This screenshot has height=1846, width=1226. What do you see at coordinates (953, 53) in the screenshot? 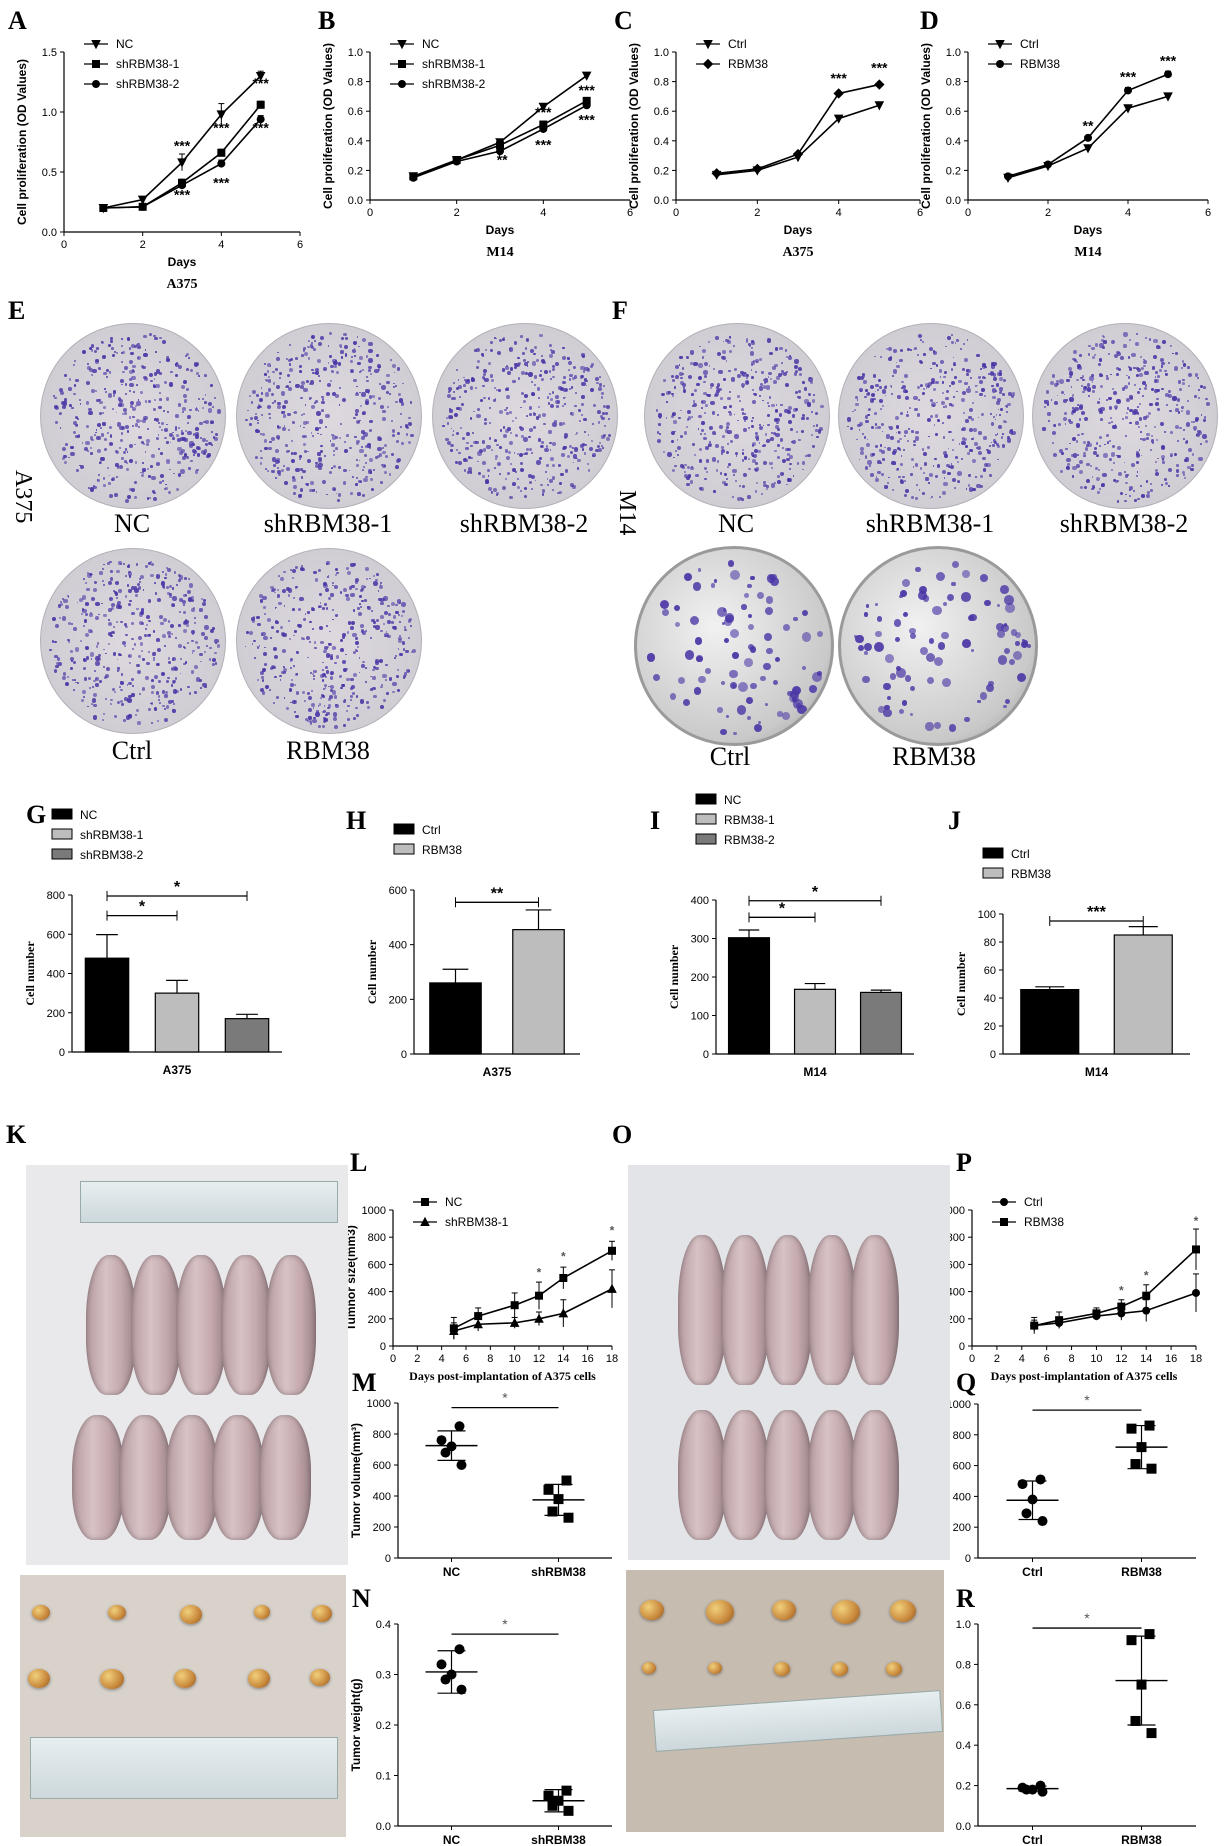
I see `chart-d-ytick-label: 1.0` at bounding box center [953, 53].